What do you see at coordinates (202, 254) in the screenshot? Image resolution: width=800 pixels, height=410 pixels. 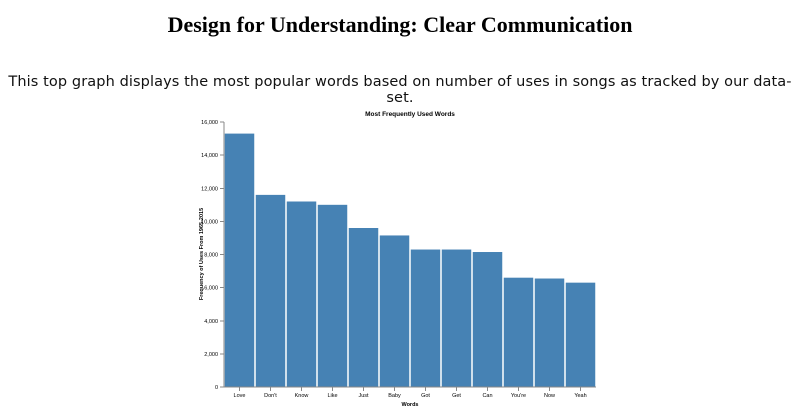 I see `y-axis-title: Frequency of Uses From 1965-2015` at bounding box center [202, 254].